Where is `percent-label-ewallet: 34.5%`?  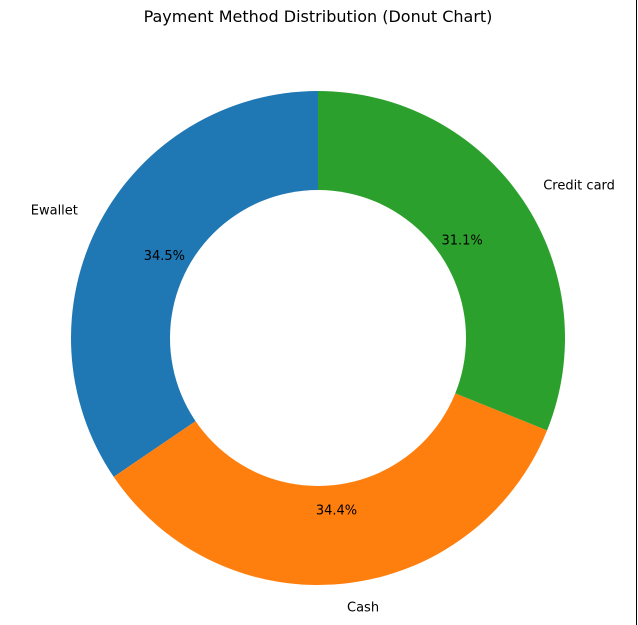
percent-label-ewallet: 34.5% is located at coordinates (164, 256).